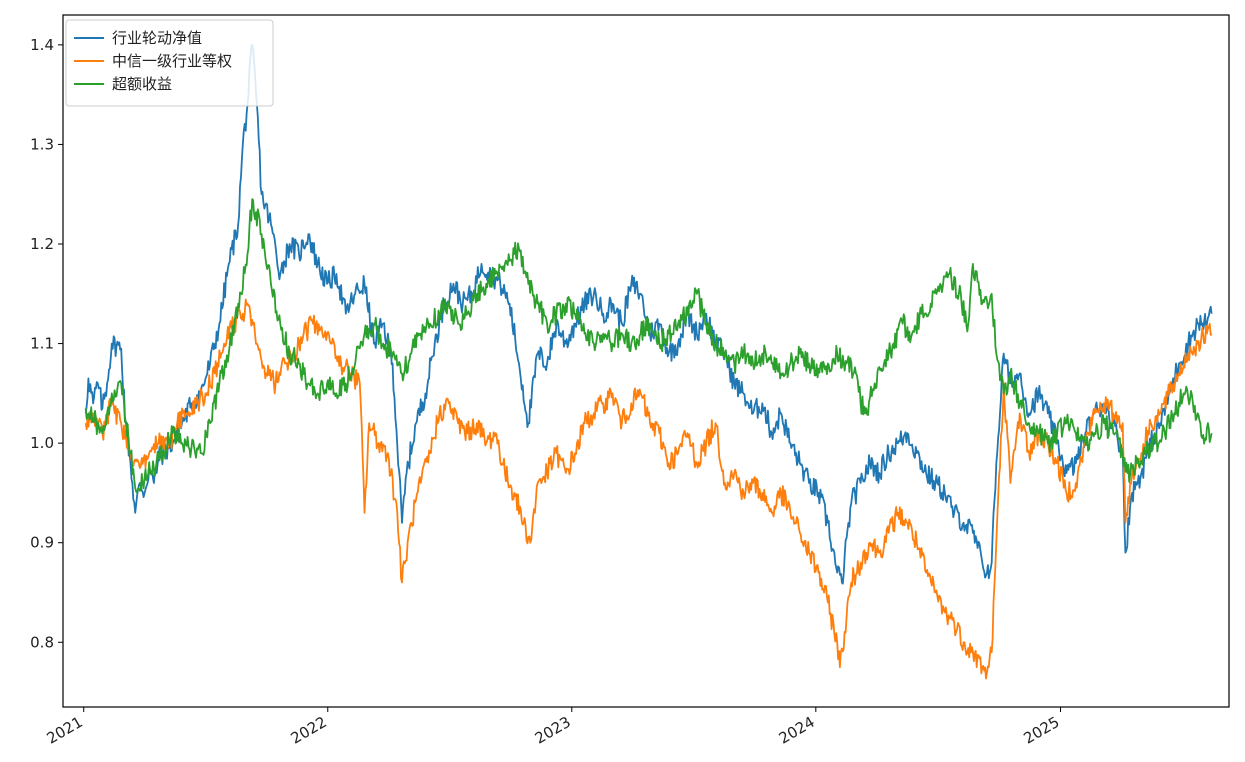 The height and width of the screenshot is (762, 1245). I want to click on y-tick-label: 1.0, so click(42, 443).